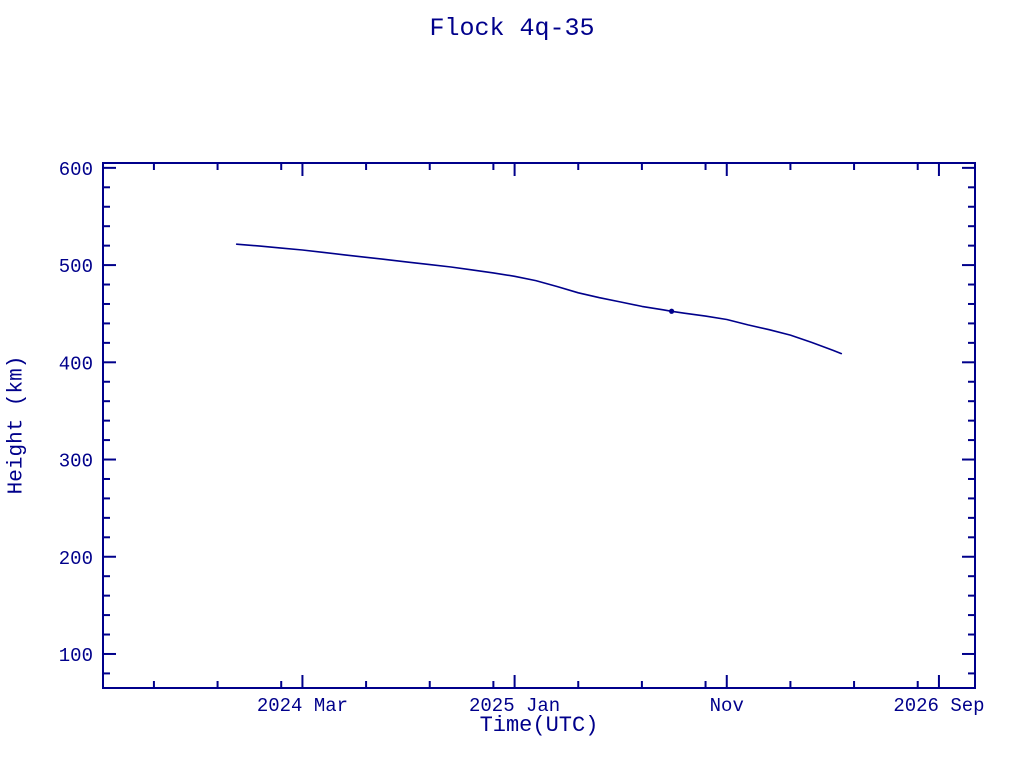 The image size is (1024, 768). What do you see at coordinates (727, 706) in the screenshot?
I see `x-tick-label: Nov` at bounding box center [727, 706].